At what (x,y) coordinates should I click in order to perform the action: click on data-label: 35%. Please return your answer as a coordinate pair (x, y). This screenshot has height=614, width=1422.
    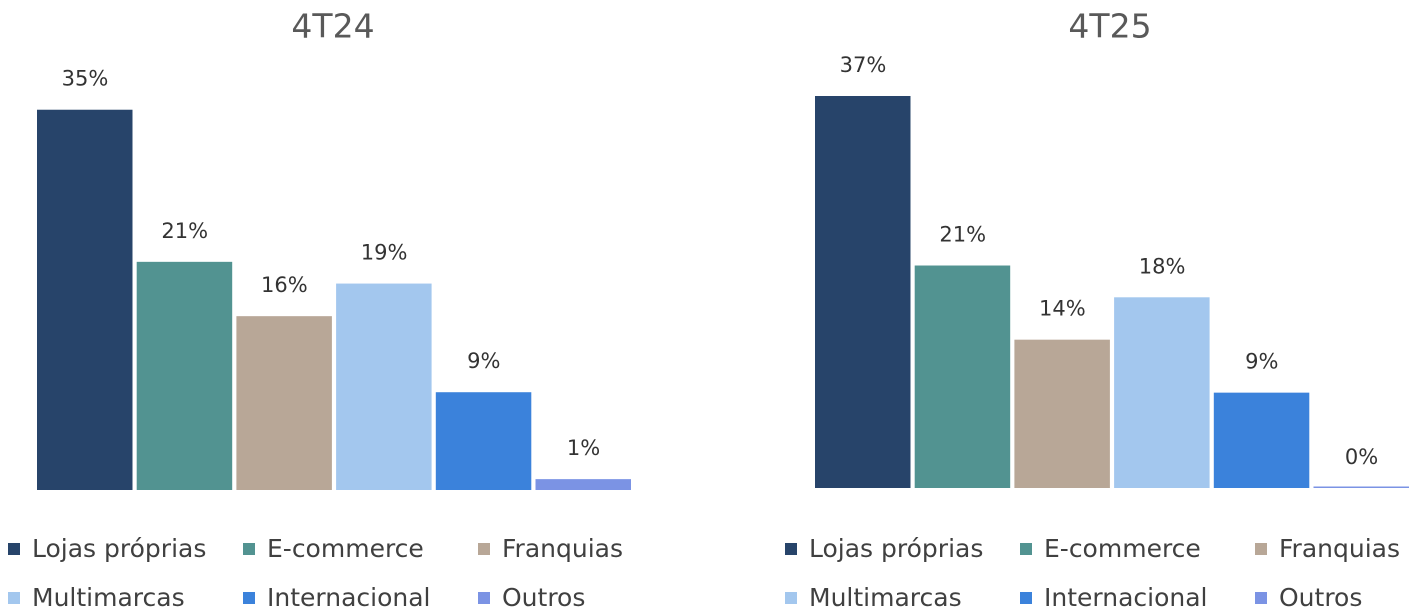
    Looking at the image, I should click on (85, 79).